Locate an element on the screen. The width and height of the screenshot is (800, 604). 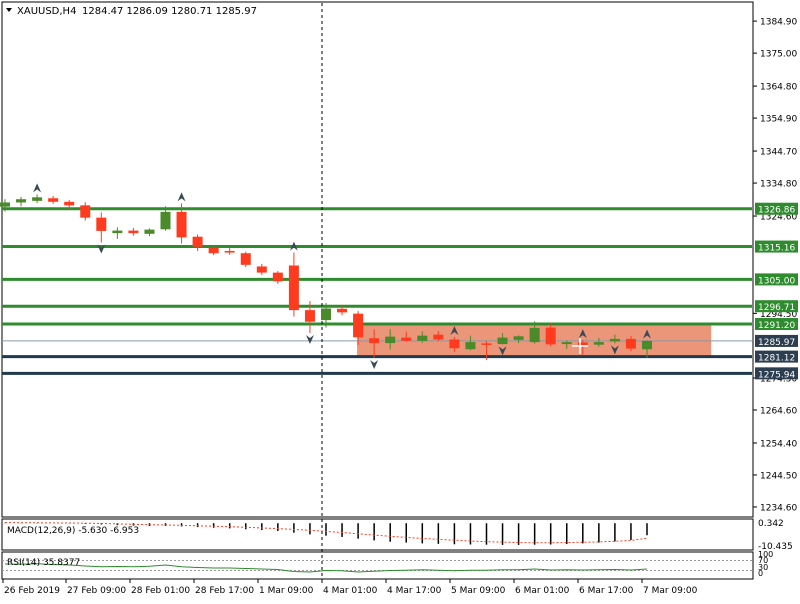
rsi-tick-label: 0 is located at coordinates (760, 573).